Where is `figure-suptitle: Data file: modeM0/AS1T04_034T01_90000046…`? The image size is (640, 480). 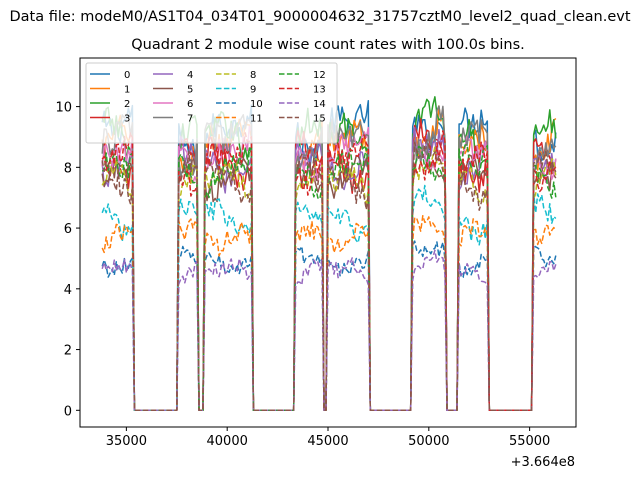
figure-suptitle: Data file: modeM0/AS1T04_034T01_90000046… is located at coordinates (319, 17).